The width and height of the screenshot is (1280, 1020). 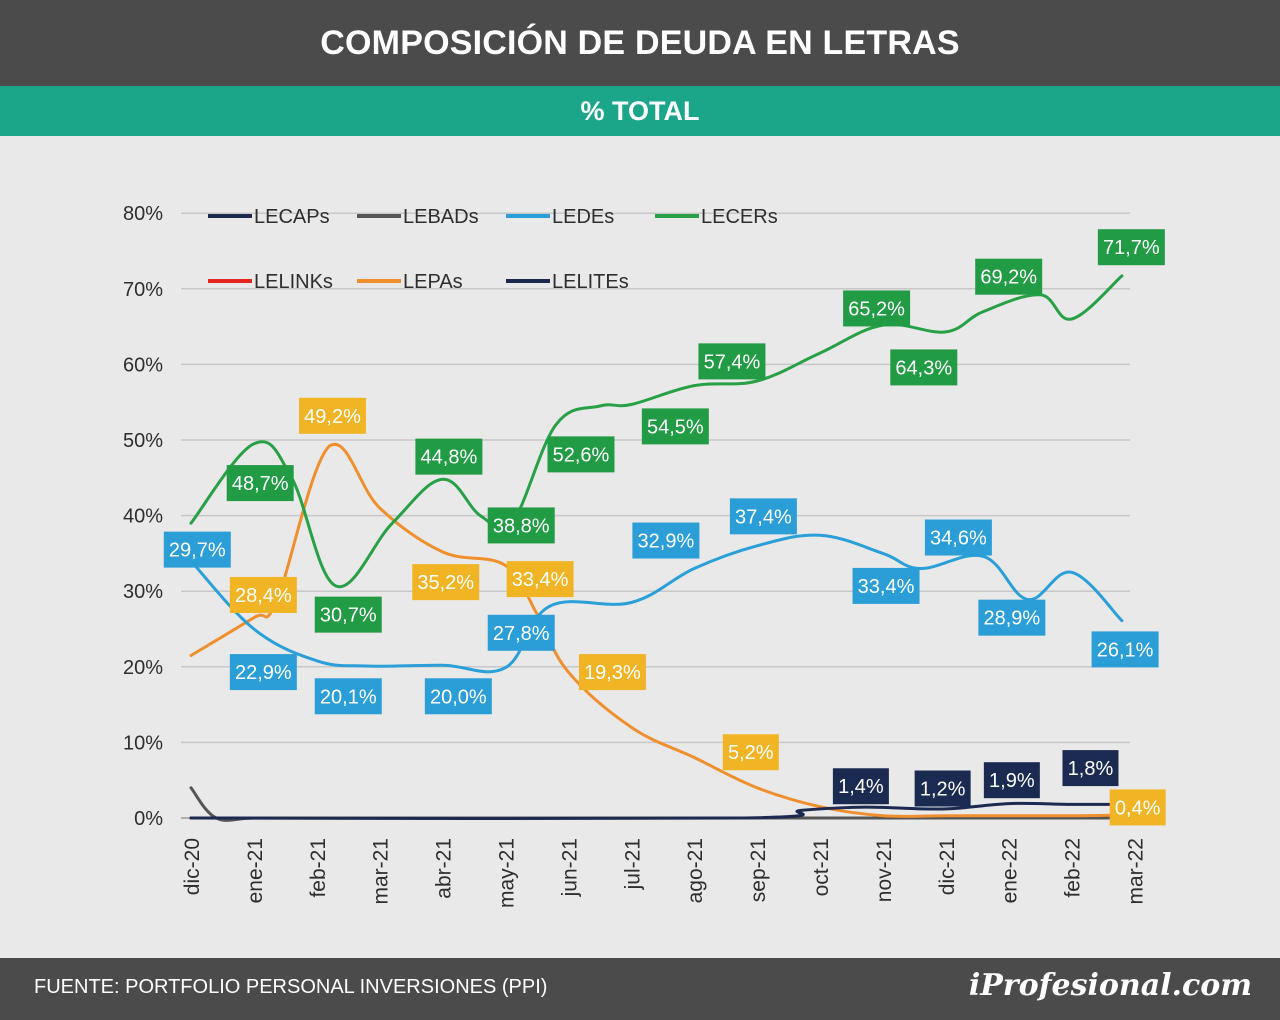 I want to click on data-label-text: 29,7%, so click(x=197, y=551).